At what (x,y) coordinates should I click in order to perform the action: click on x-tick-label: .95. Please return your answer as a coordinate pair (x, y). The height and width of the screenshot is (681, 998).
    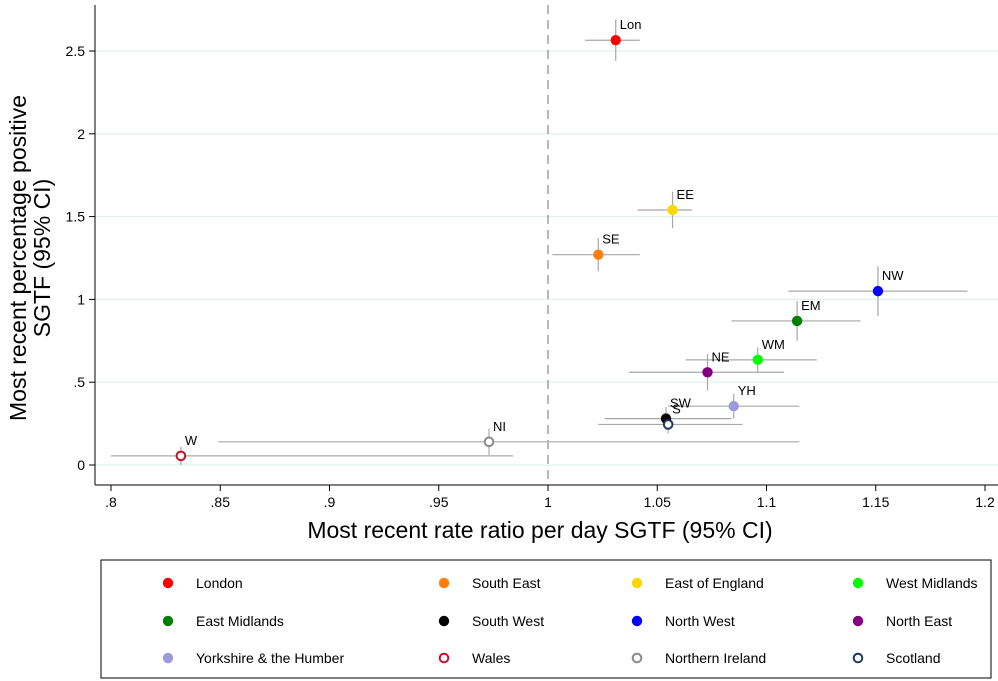
    Looking at the image, I should click on (439, 502).